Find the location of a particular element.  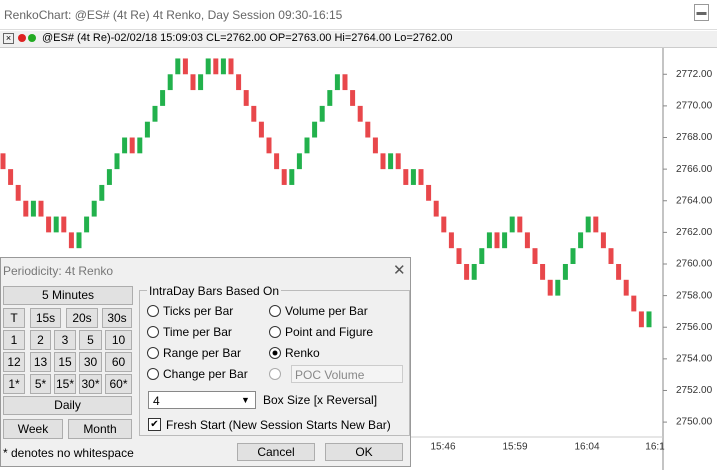

button: 3 is located at coordinates (65, 340).